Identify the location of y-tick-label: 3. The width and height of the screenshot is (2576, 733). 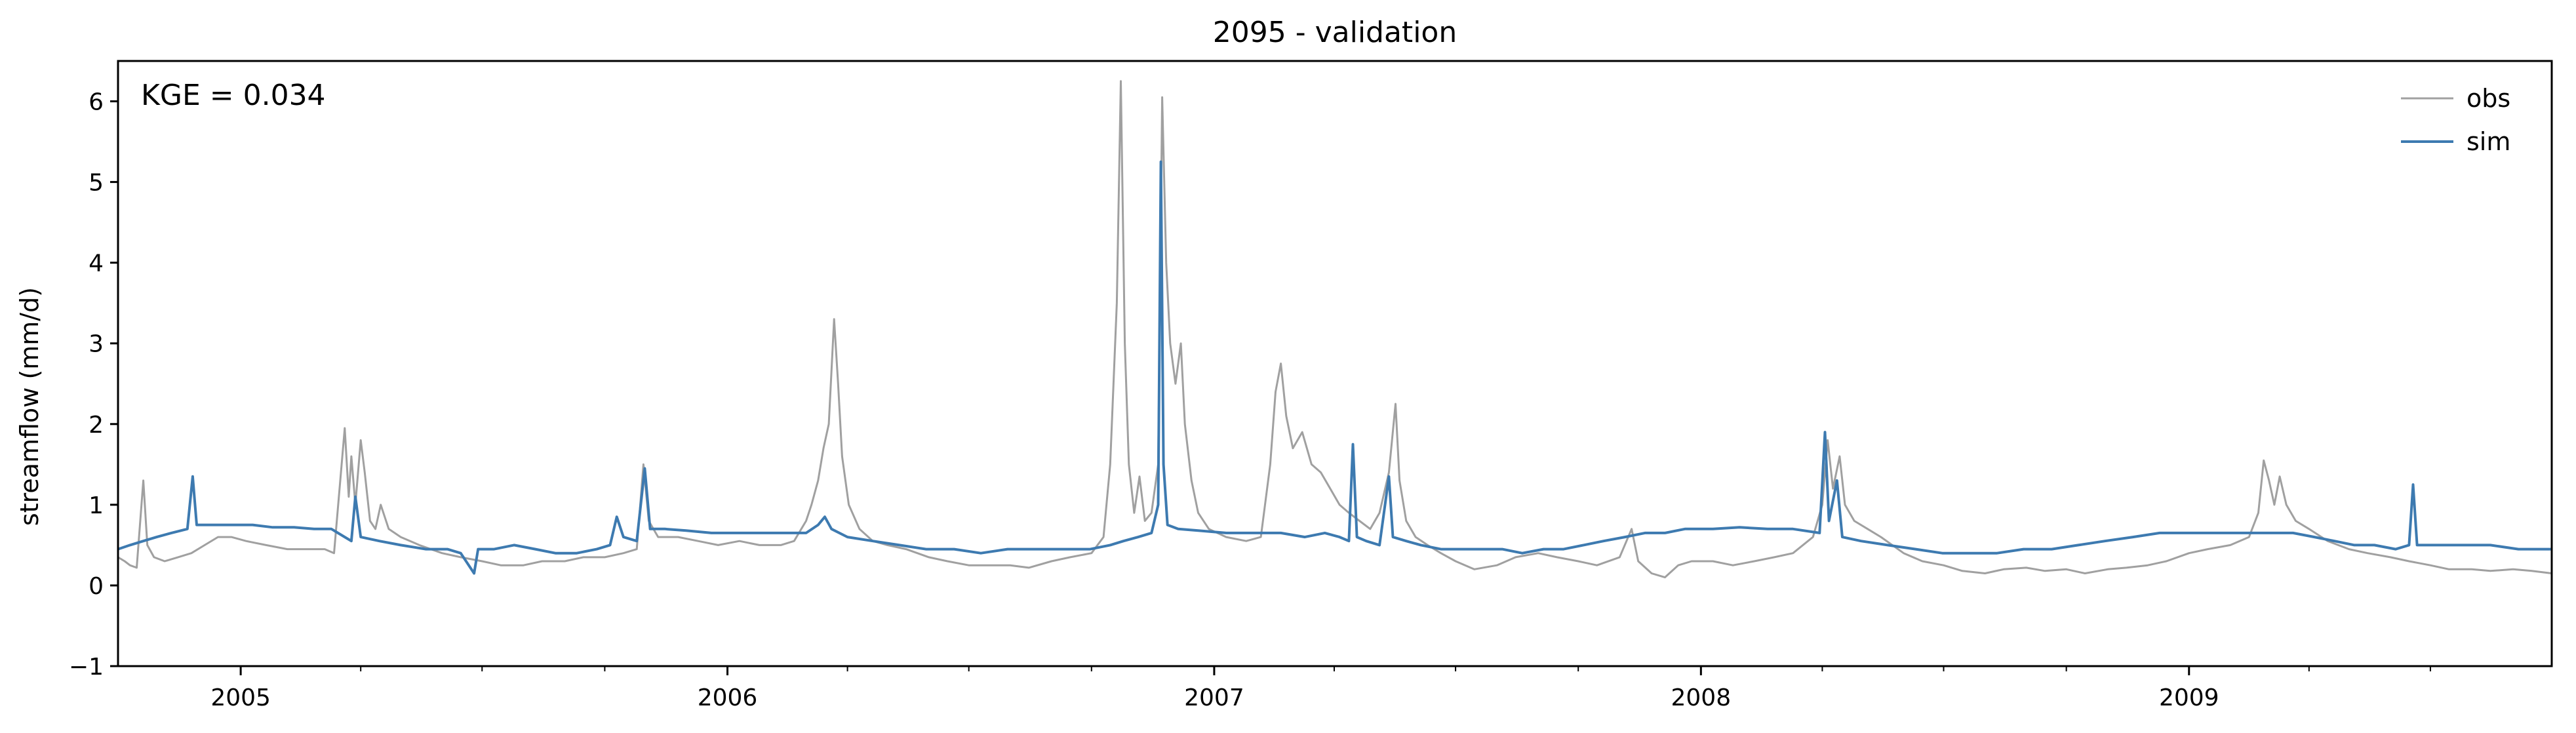
(96, 344).